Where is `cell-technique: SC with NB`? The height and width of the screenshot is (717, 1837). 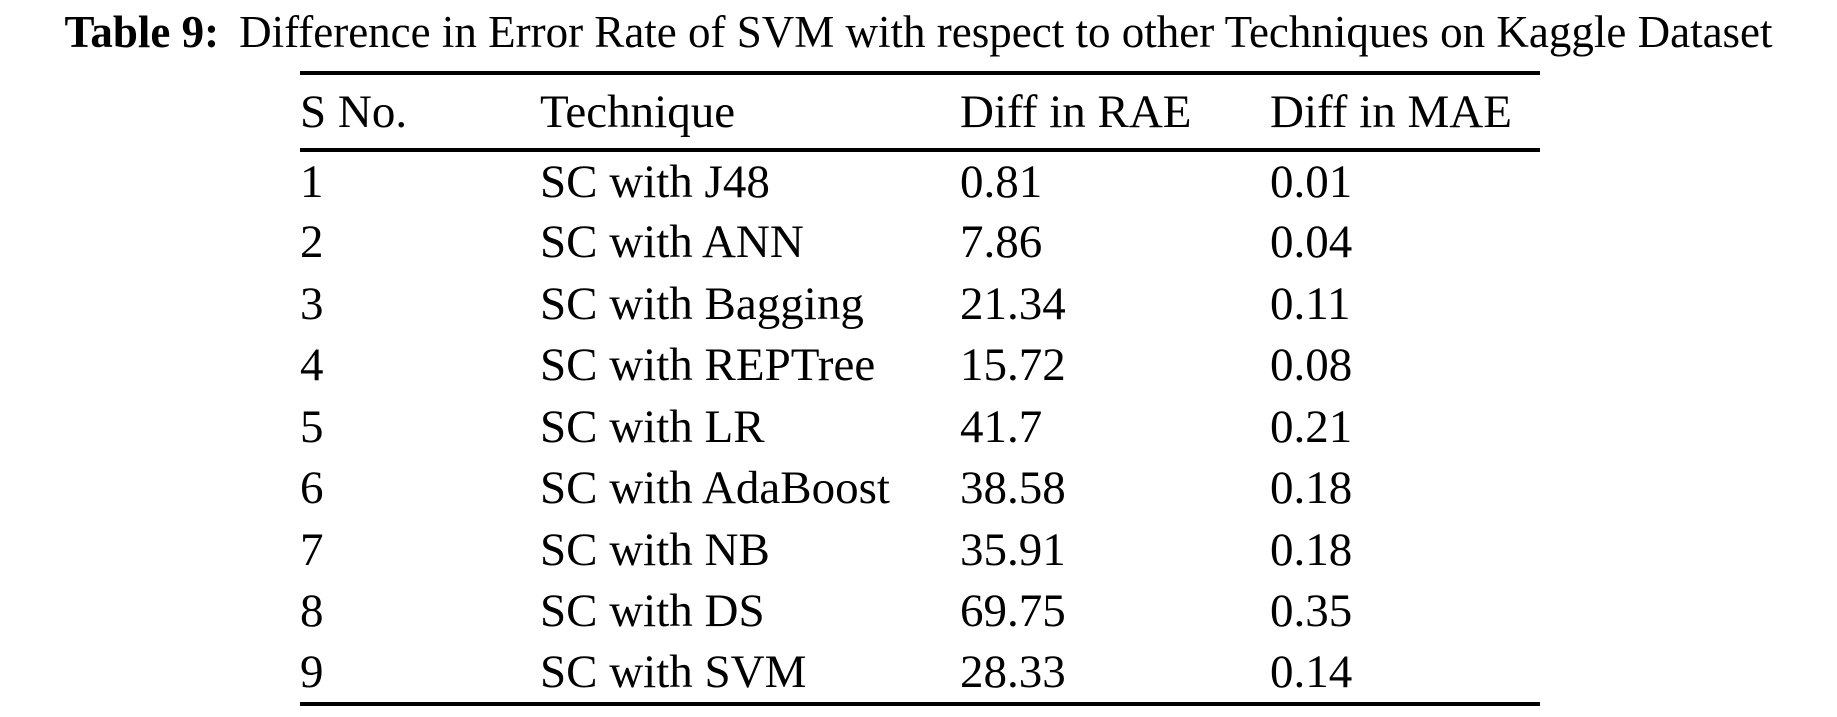 cell-technique: SC with NB is located at coordinates (655, 549).